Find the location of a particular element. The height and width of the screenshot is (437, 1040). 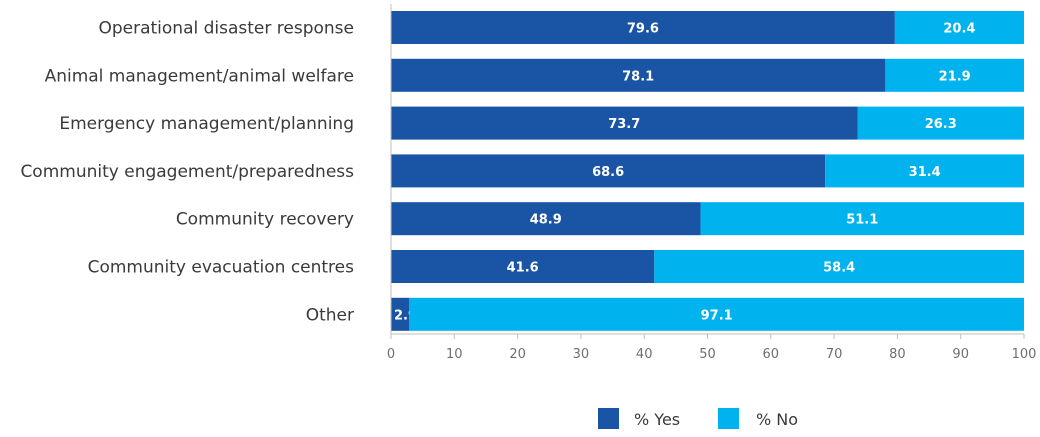

x-tick-label-80: 80 is located at coordinates (897, 354).